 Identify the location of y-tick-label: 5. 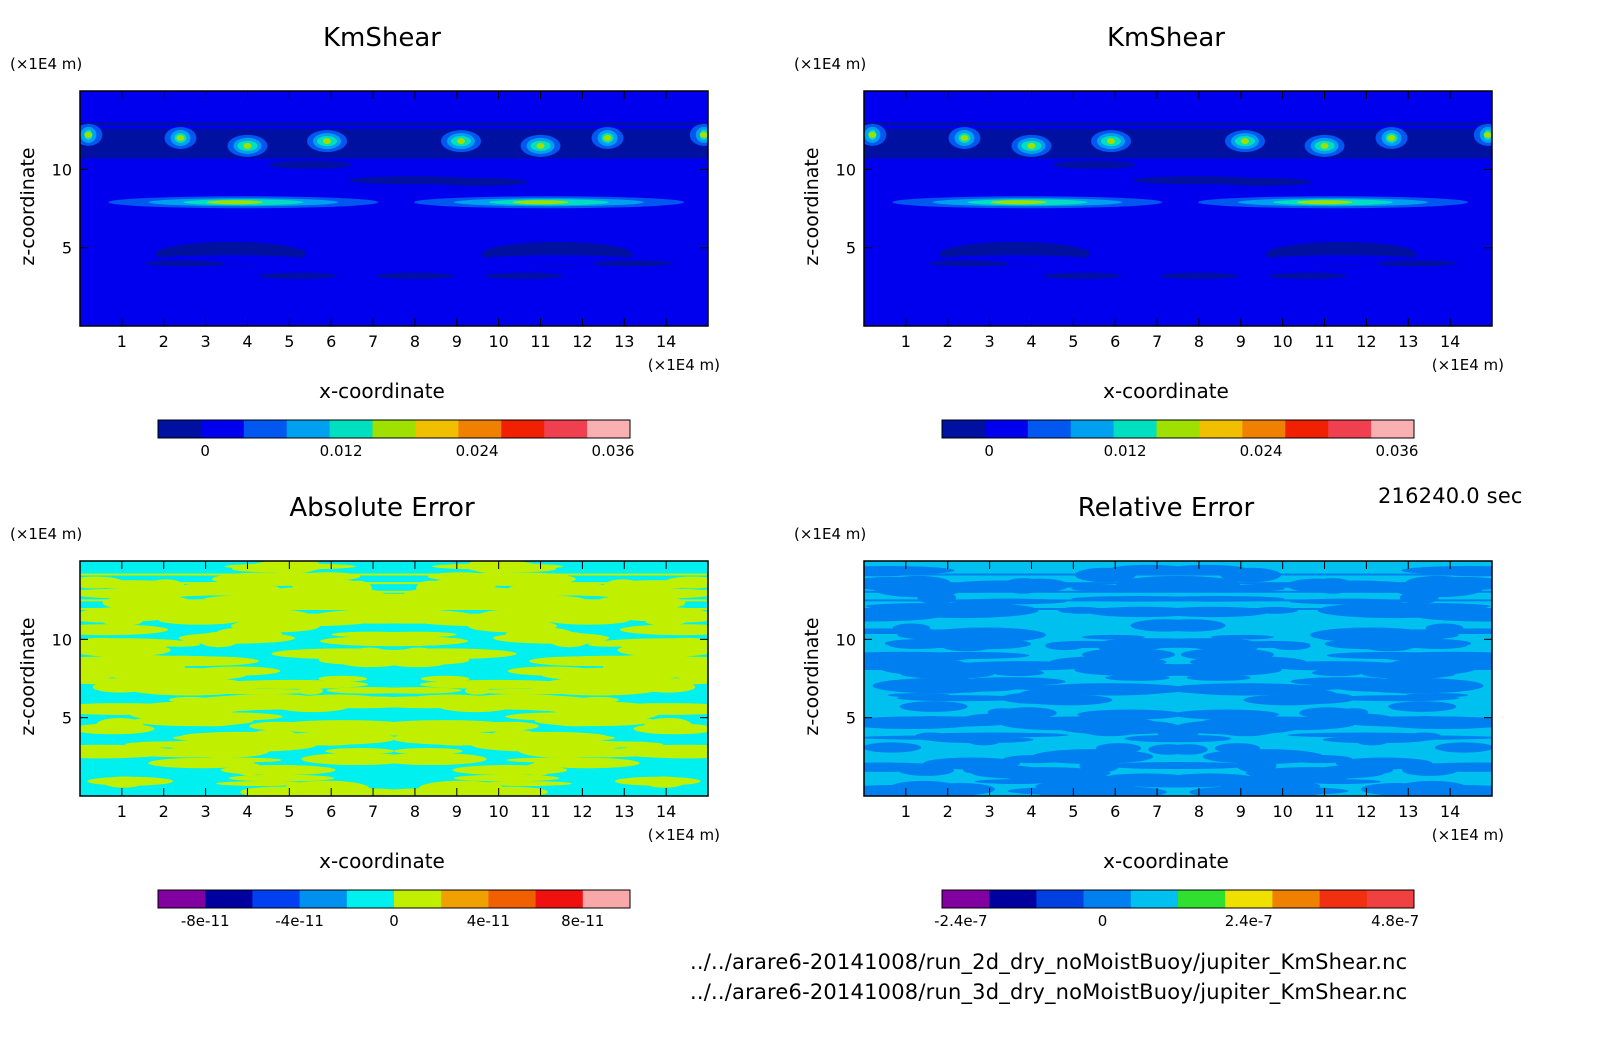
(851, 248).